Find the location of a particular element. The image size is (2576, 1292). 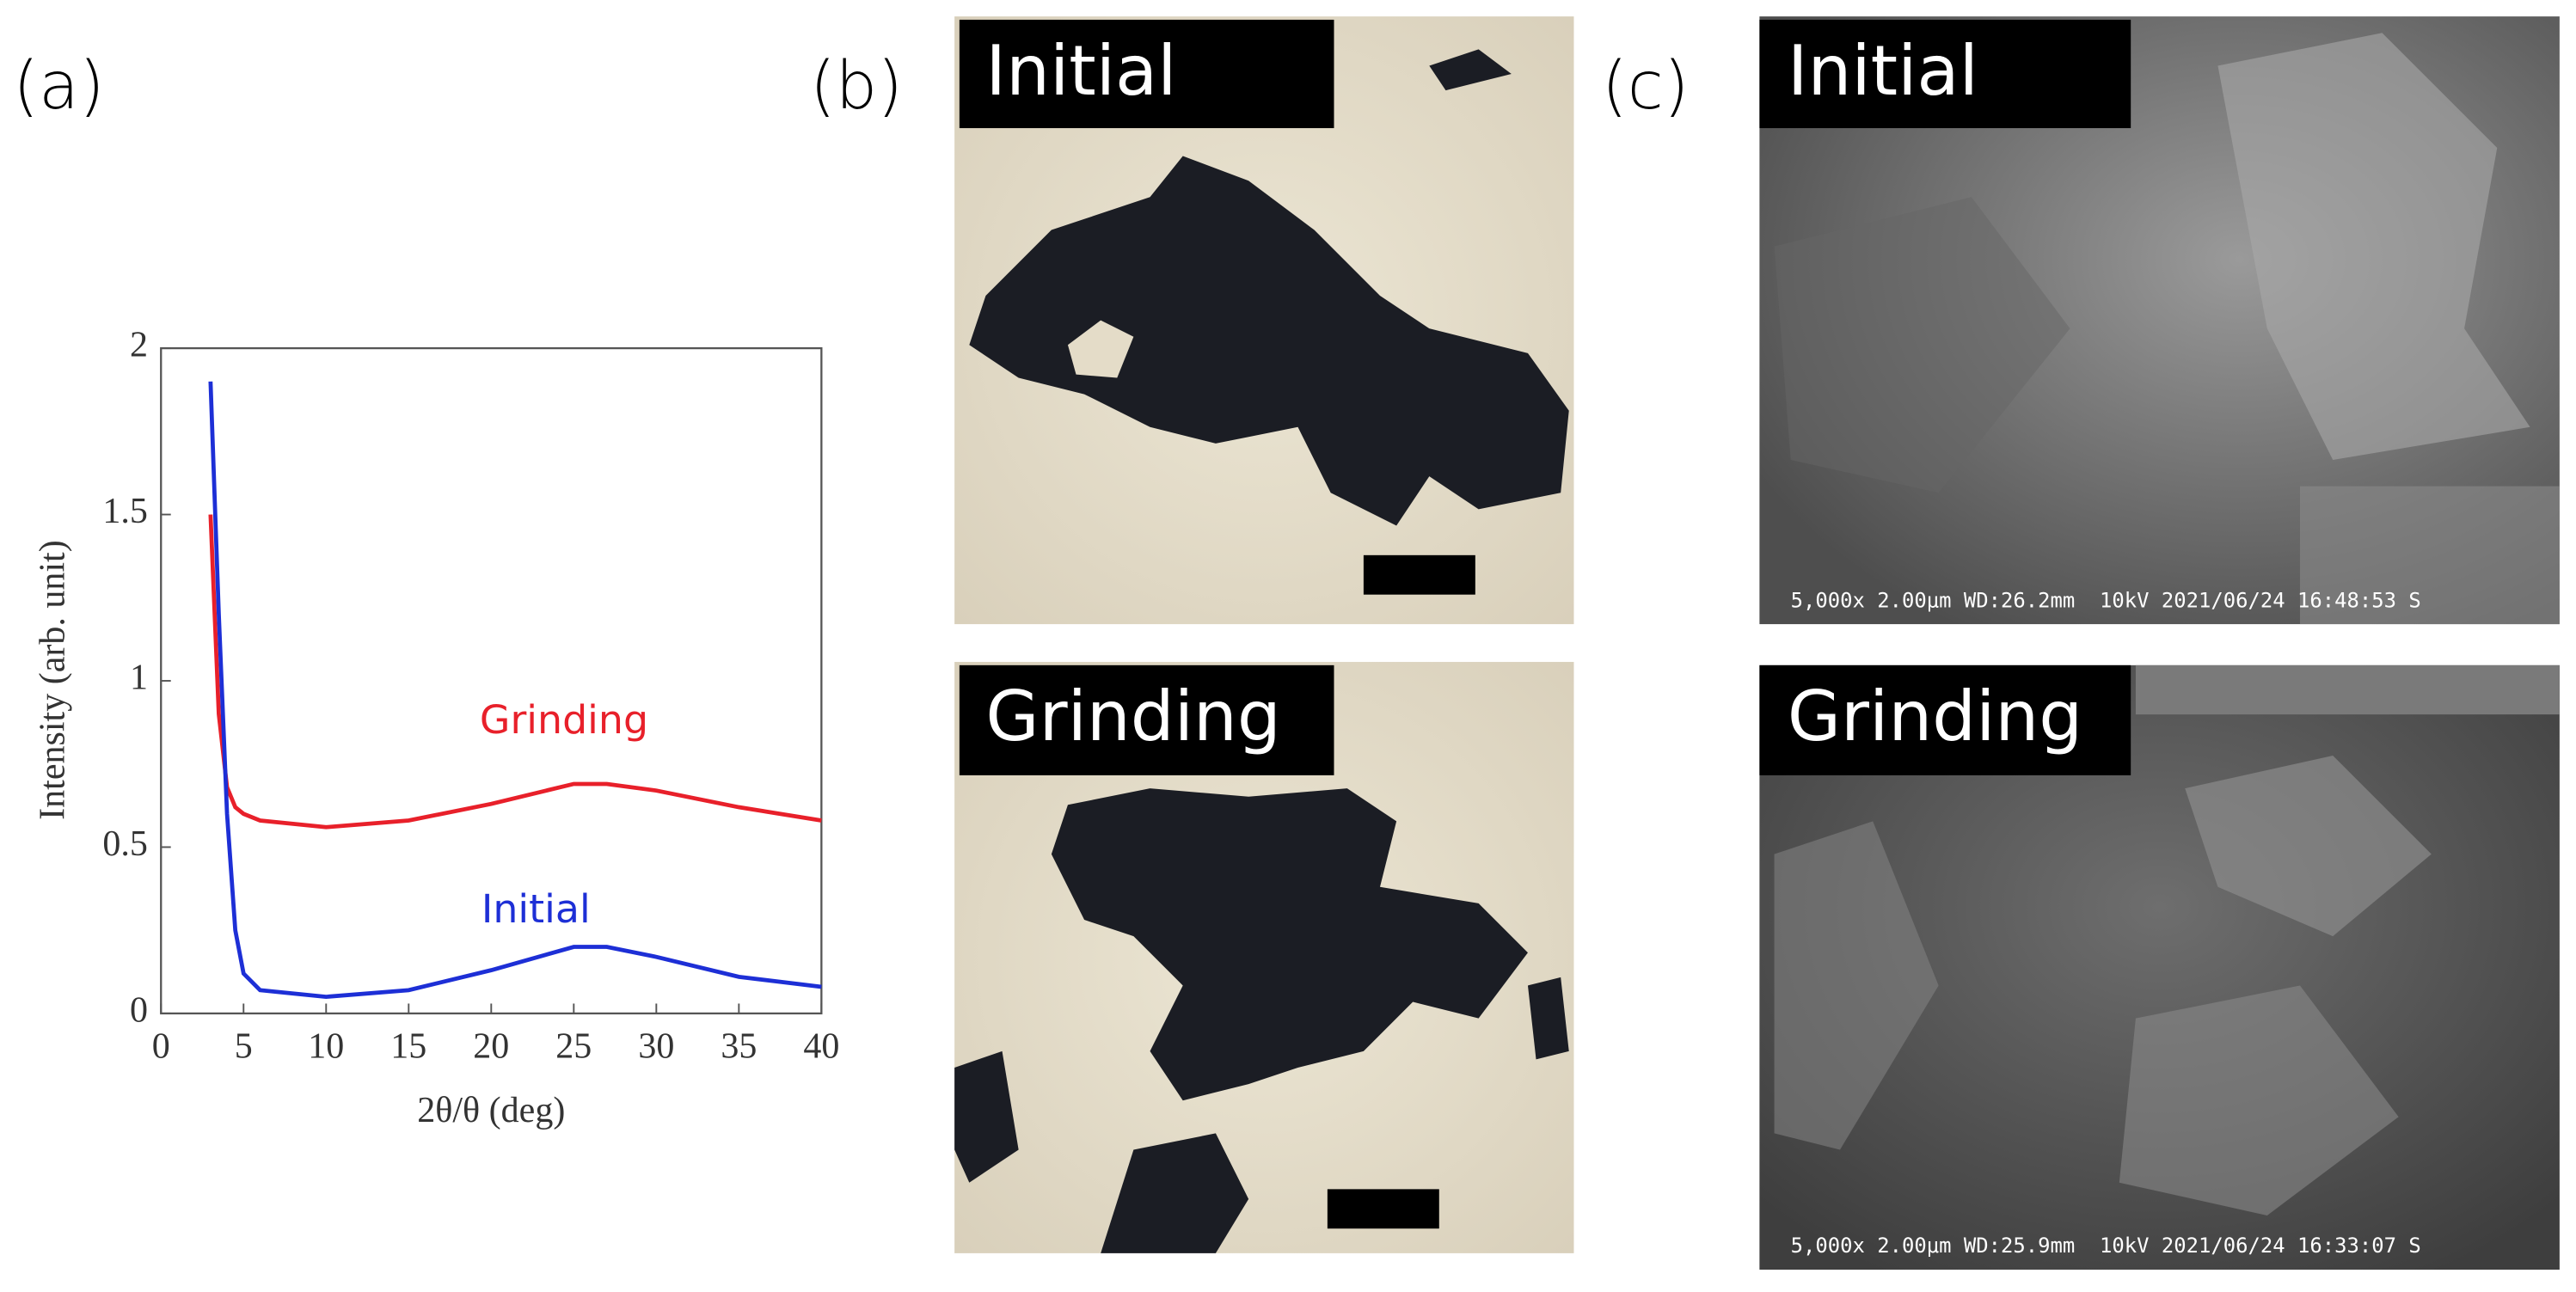

y-axis-label: Intensity (arb. unit) is located at coordinates (53, 680).